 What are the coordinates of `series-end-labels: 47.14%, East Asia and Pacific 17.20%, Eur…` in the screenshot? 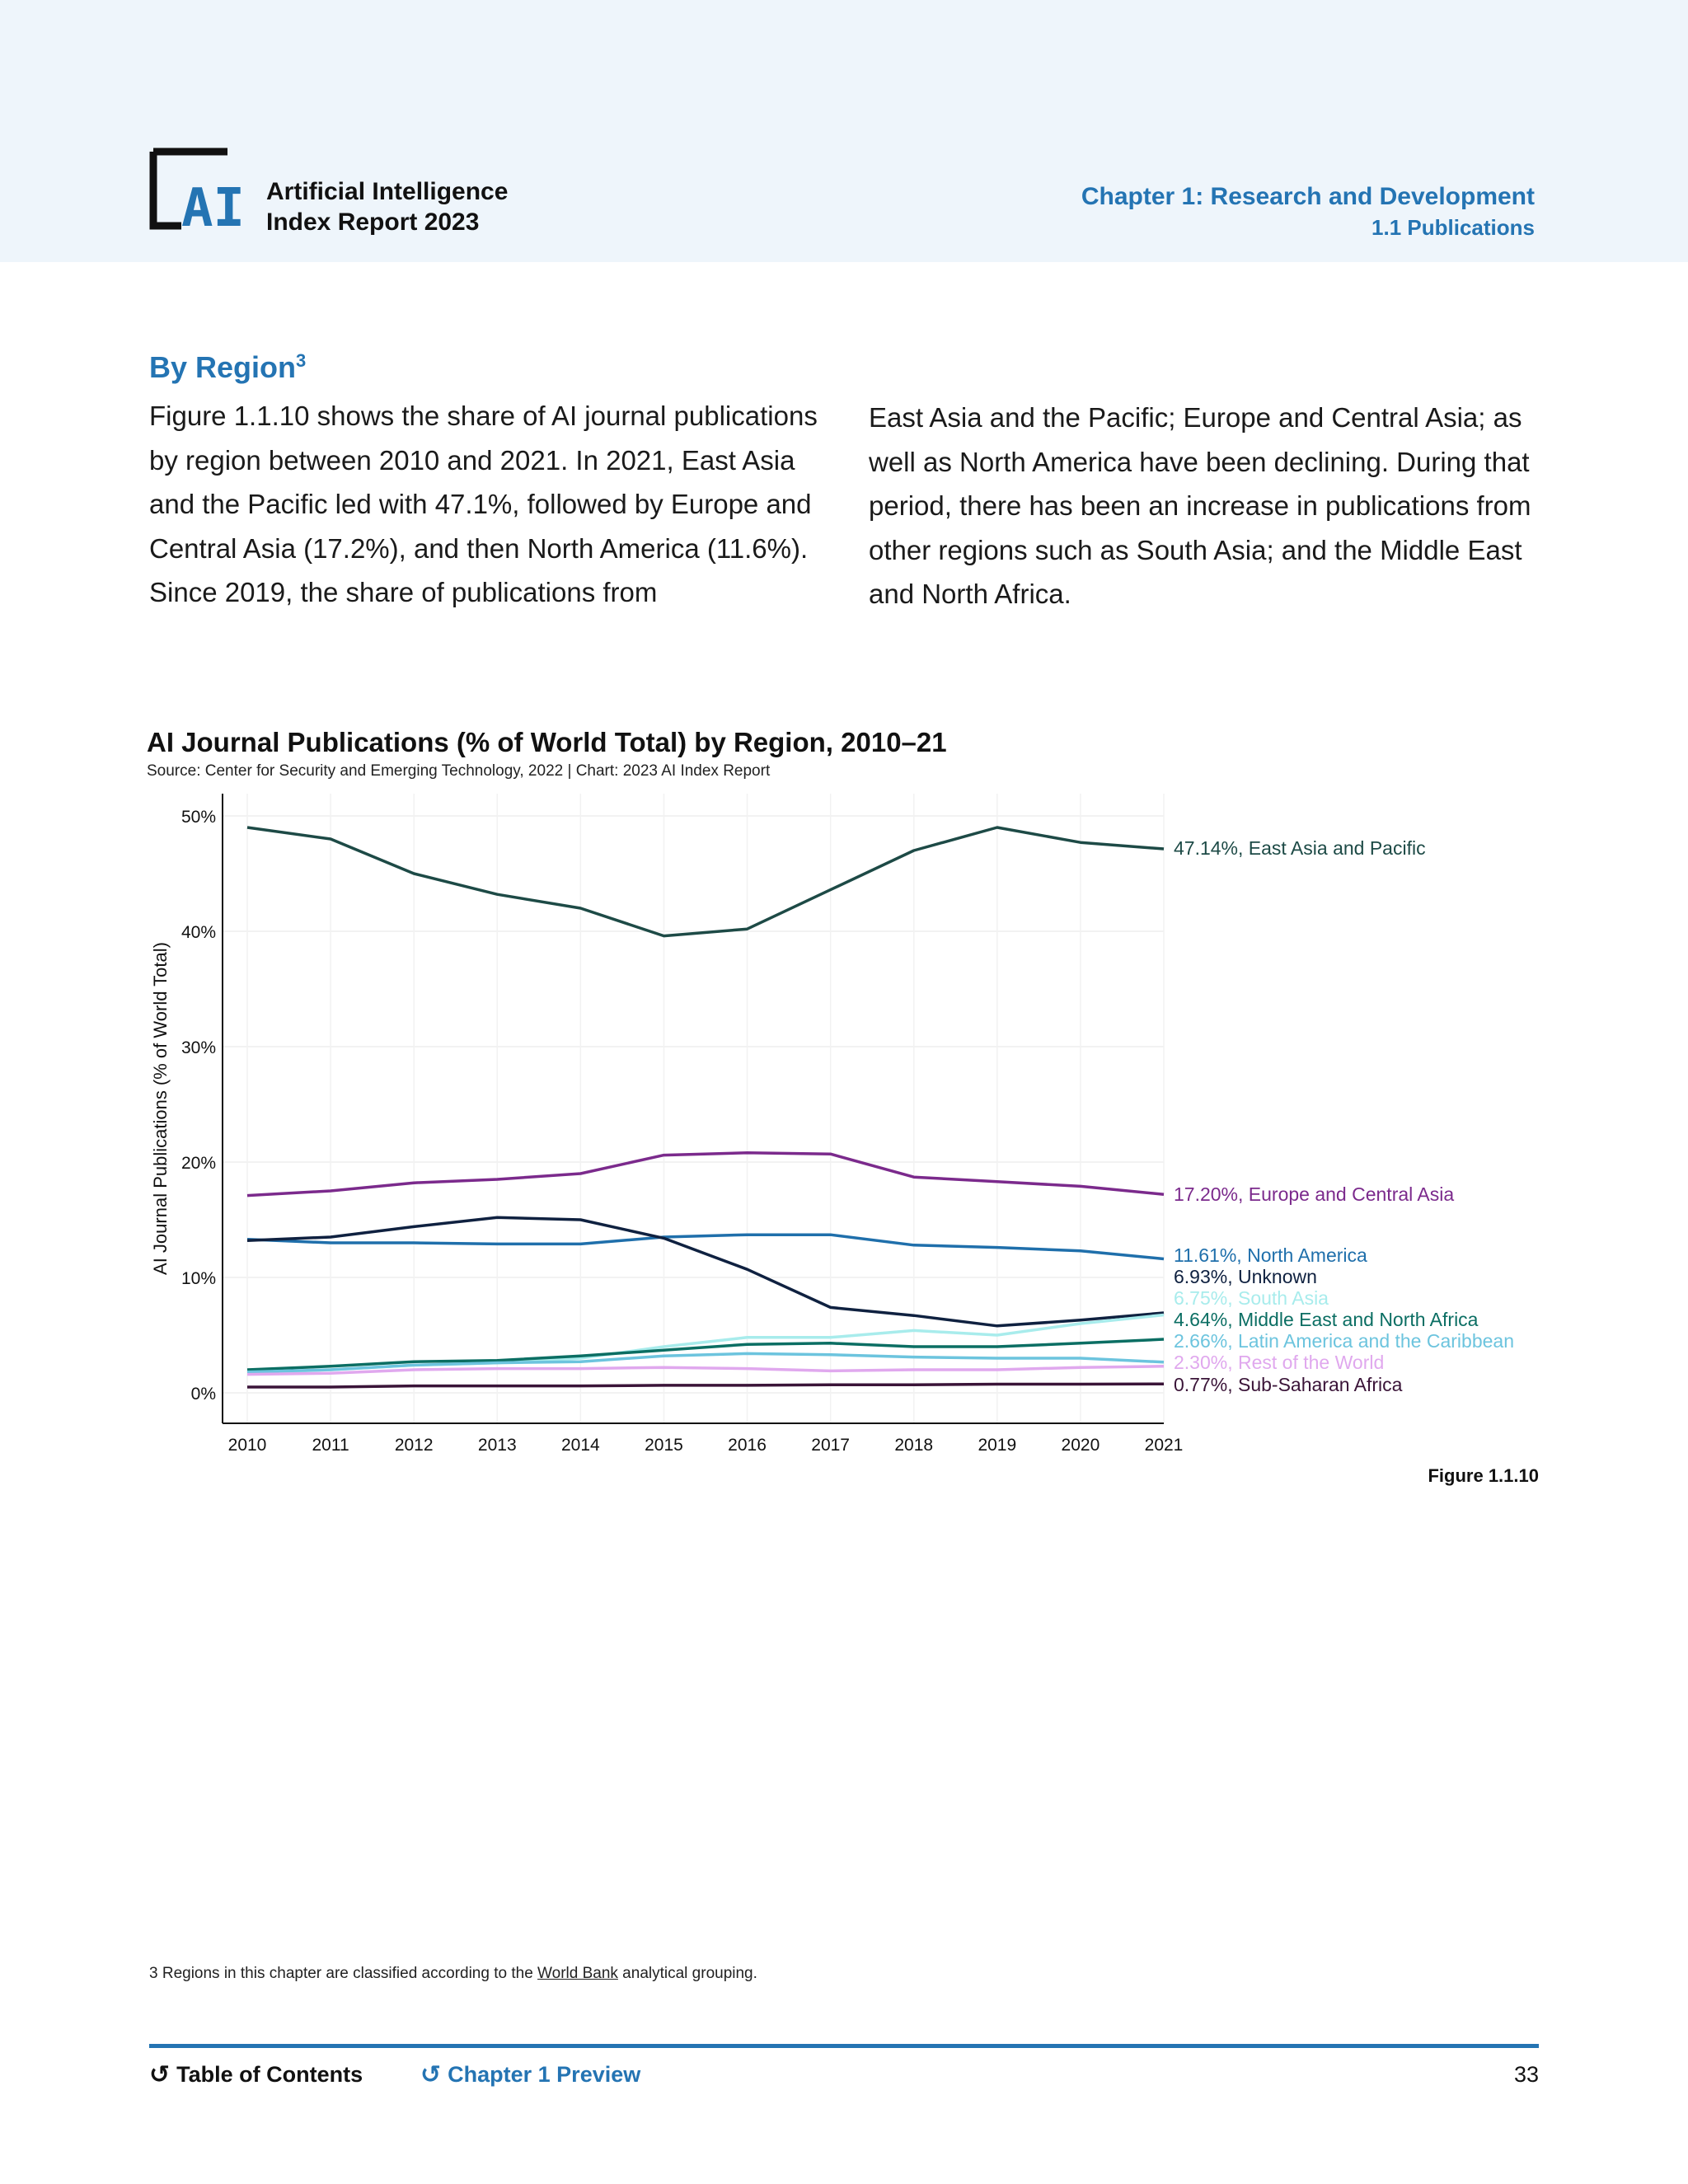 It's located at (1344, 1116).